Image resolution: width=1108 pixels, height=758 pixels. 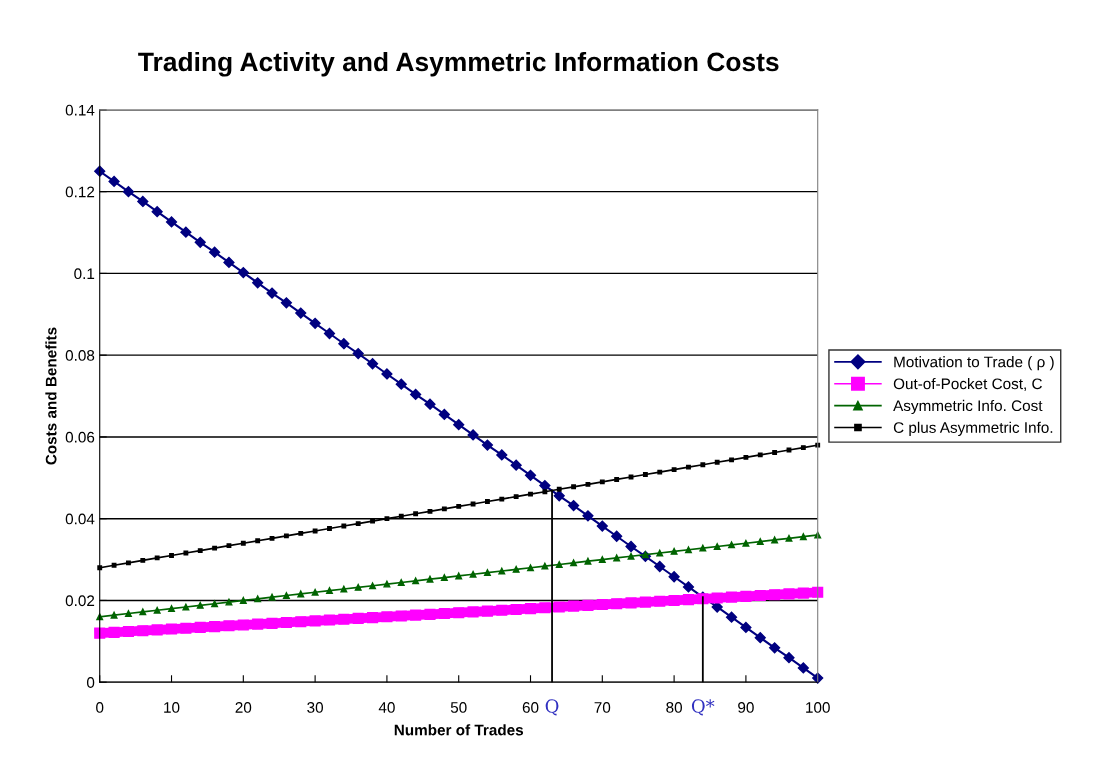 What do you see at coordinates (315, 707) in the screenshot?
I see `x-tick-label: 30` at bounding box center [315, 707].